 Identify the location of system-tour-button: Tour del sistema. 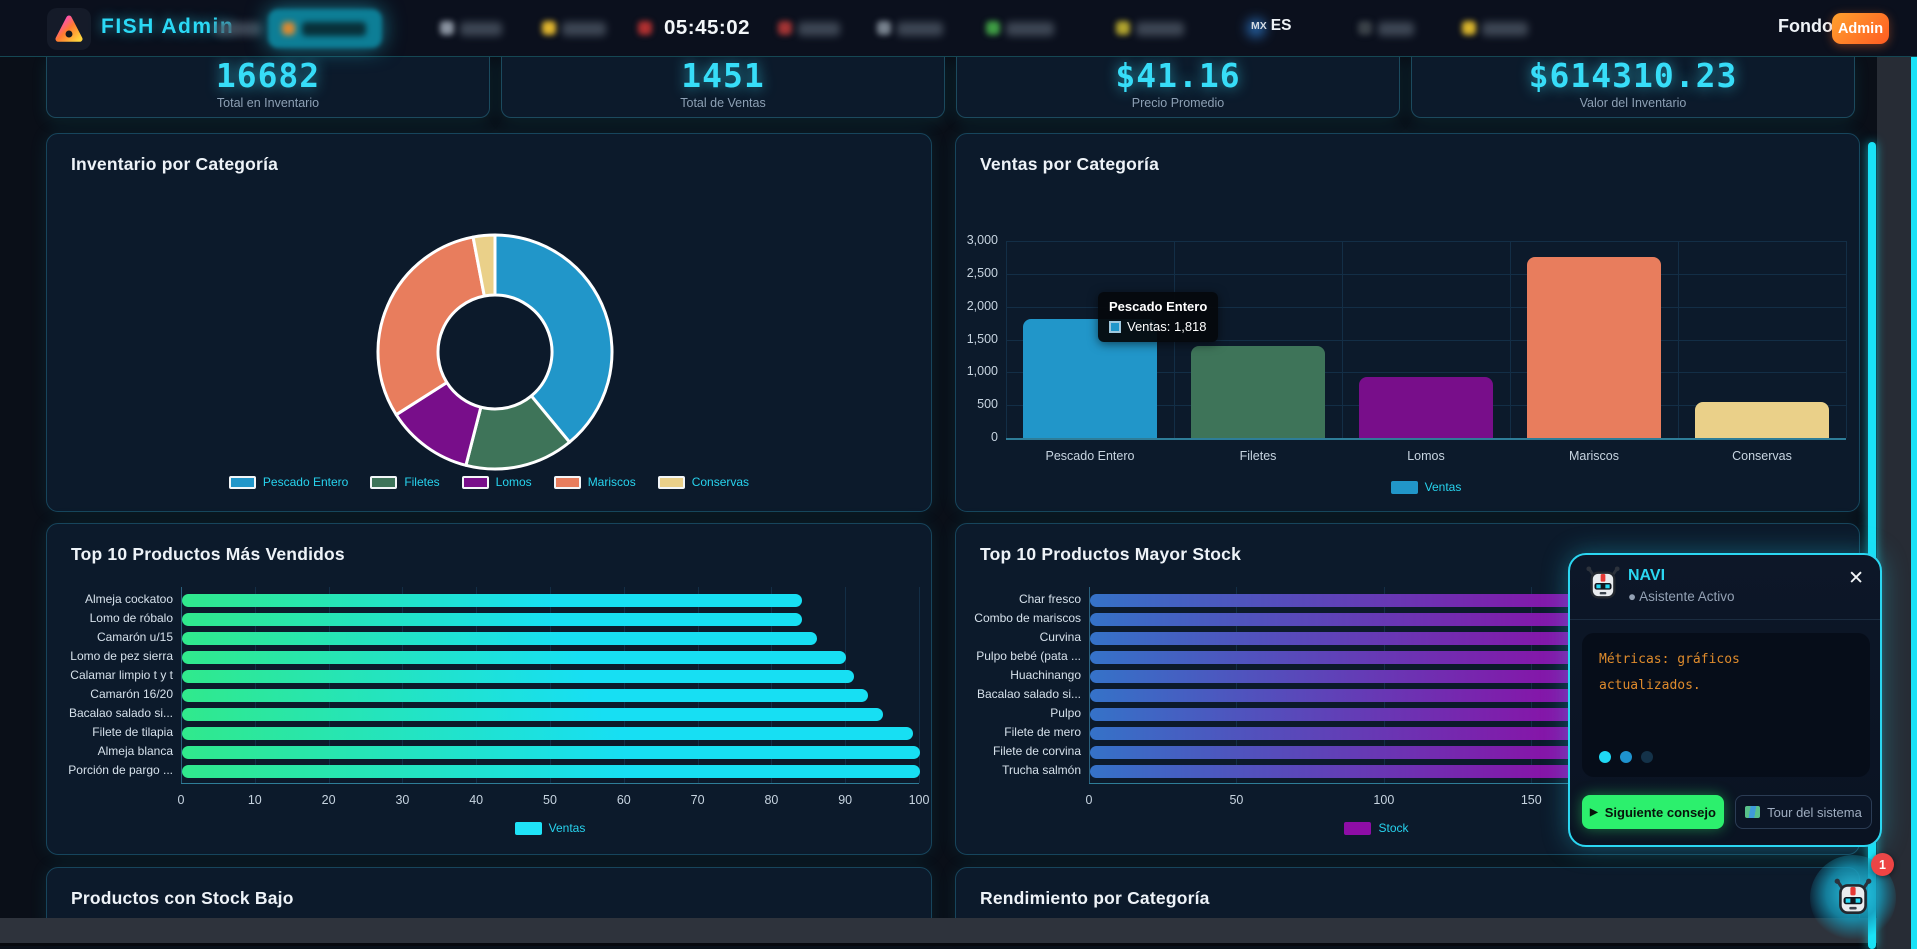
(1803, 812).